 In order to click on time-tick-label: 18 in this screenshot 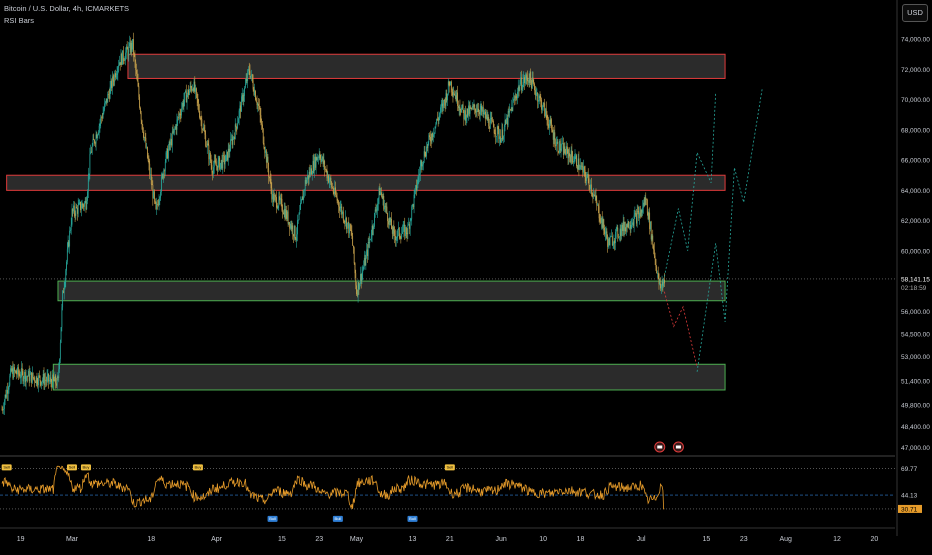, I will do `click(581, 539)`.